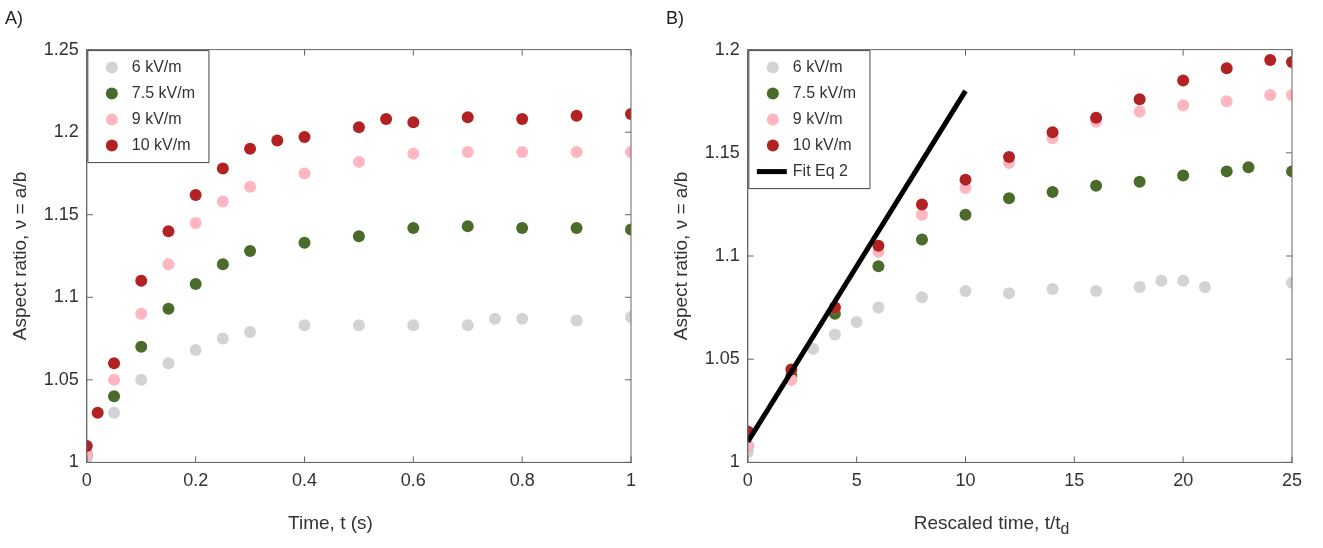 This screenshot has width=1323, height=548. I want to click on legend-label: 9 kV/m, so click(156, 119).